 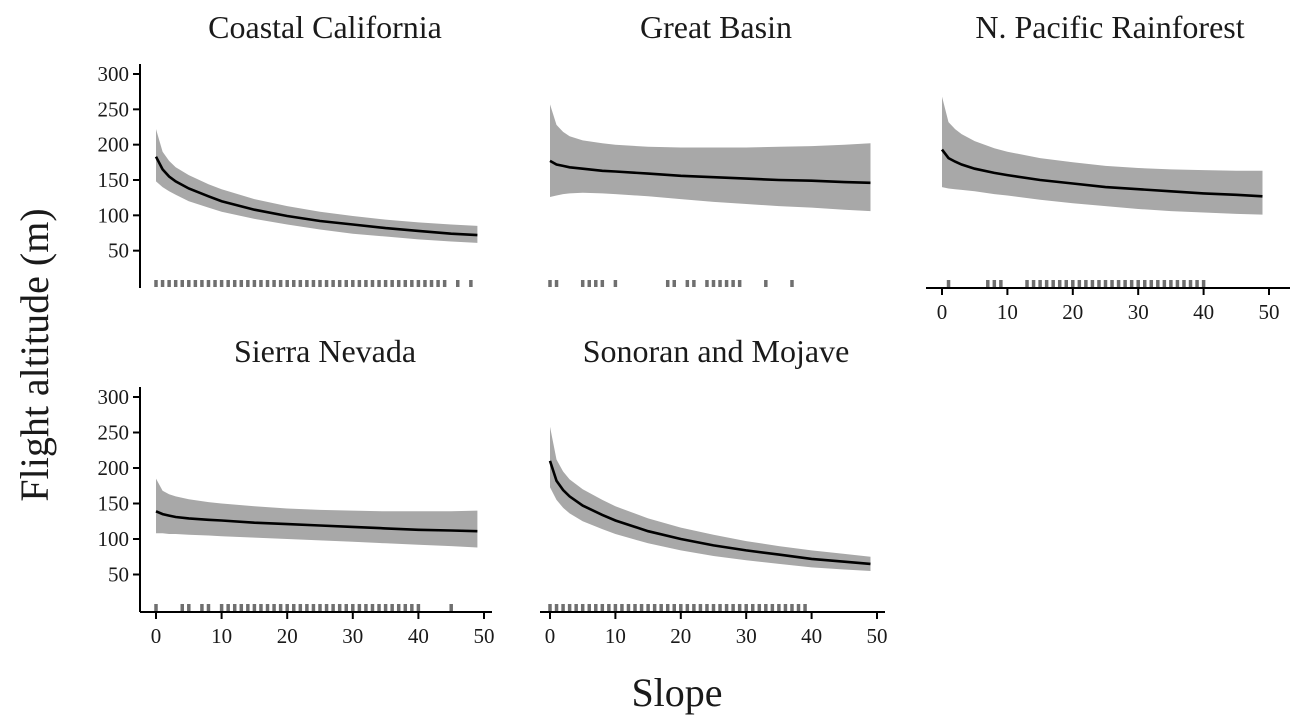 I want to click on panel-title: Sonoran and Mojave, so click(x=716, y=351).